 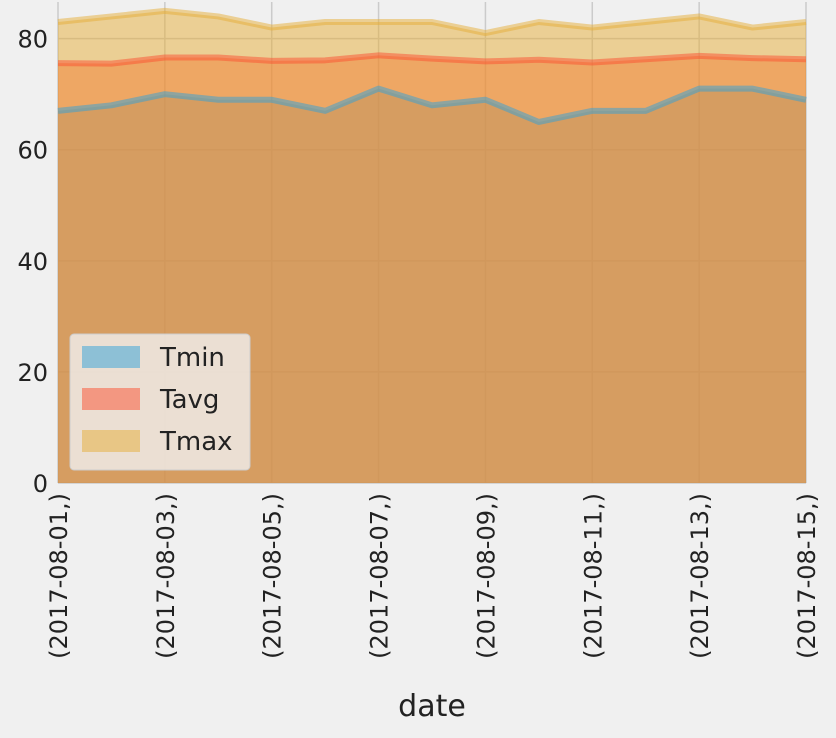 What do you see at coordinates (486, 576) in the screenshot?
I see `x-tick-label: (2017-08-09,)` at bounding box center [486, 576].